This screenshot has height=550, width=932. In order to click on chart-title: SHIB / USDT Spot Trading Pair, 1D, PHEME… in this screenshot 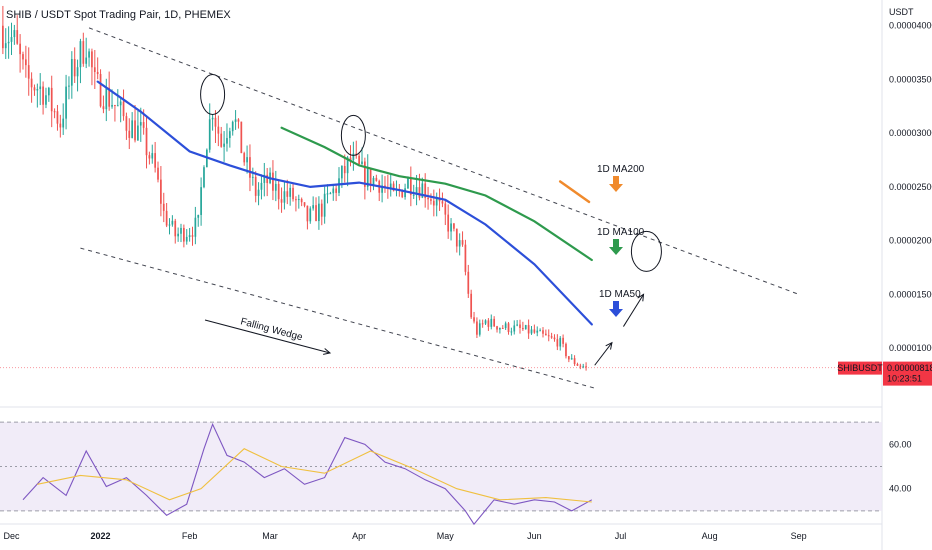, I will do `click(118, 15)`.